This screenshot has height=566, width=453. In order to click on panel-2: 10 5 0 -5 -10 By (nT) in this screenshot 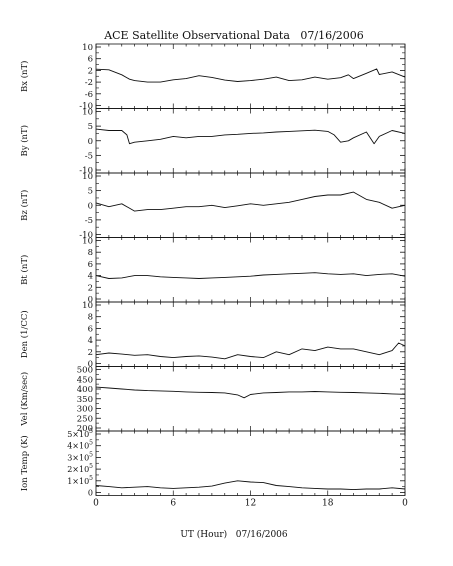, I will do `click(212, 142)`.